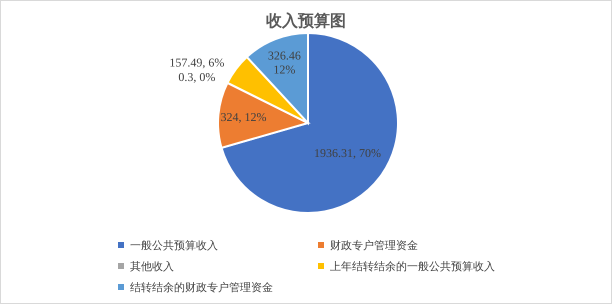 This screenshot has width=612, height=304. I want to click on data-label: 324, 12%, so click(243, 117).